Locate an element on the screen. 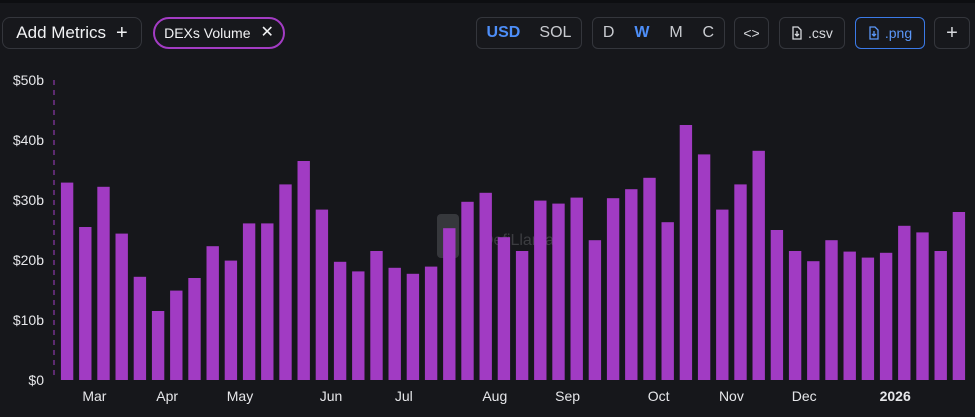 The width and height of the screenshot is (975, 417). add-metrics-button: Add Metrics + is located at coordinates (72, 33).